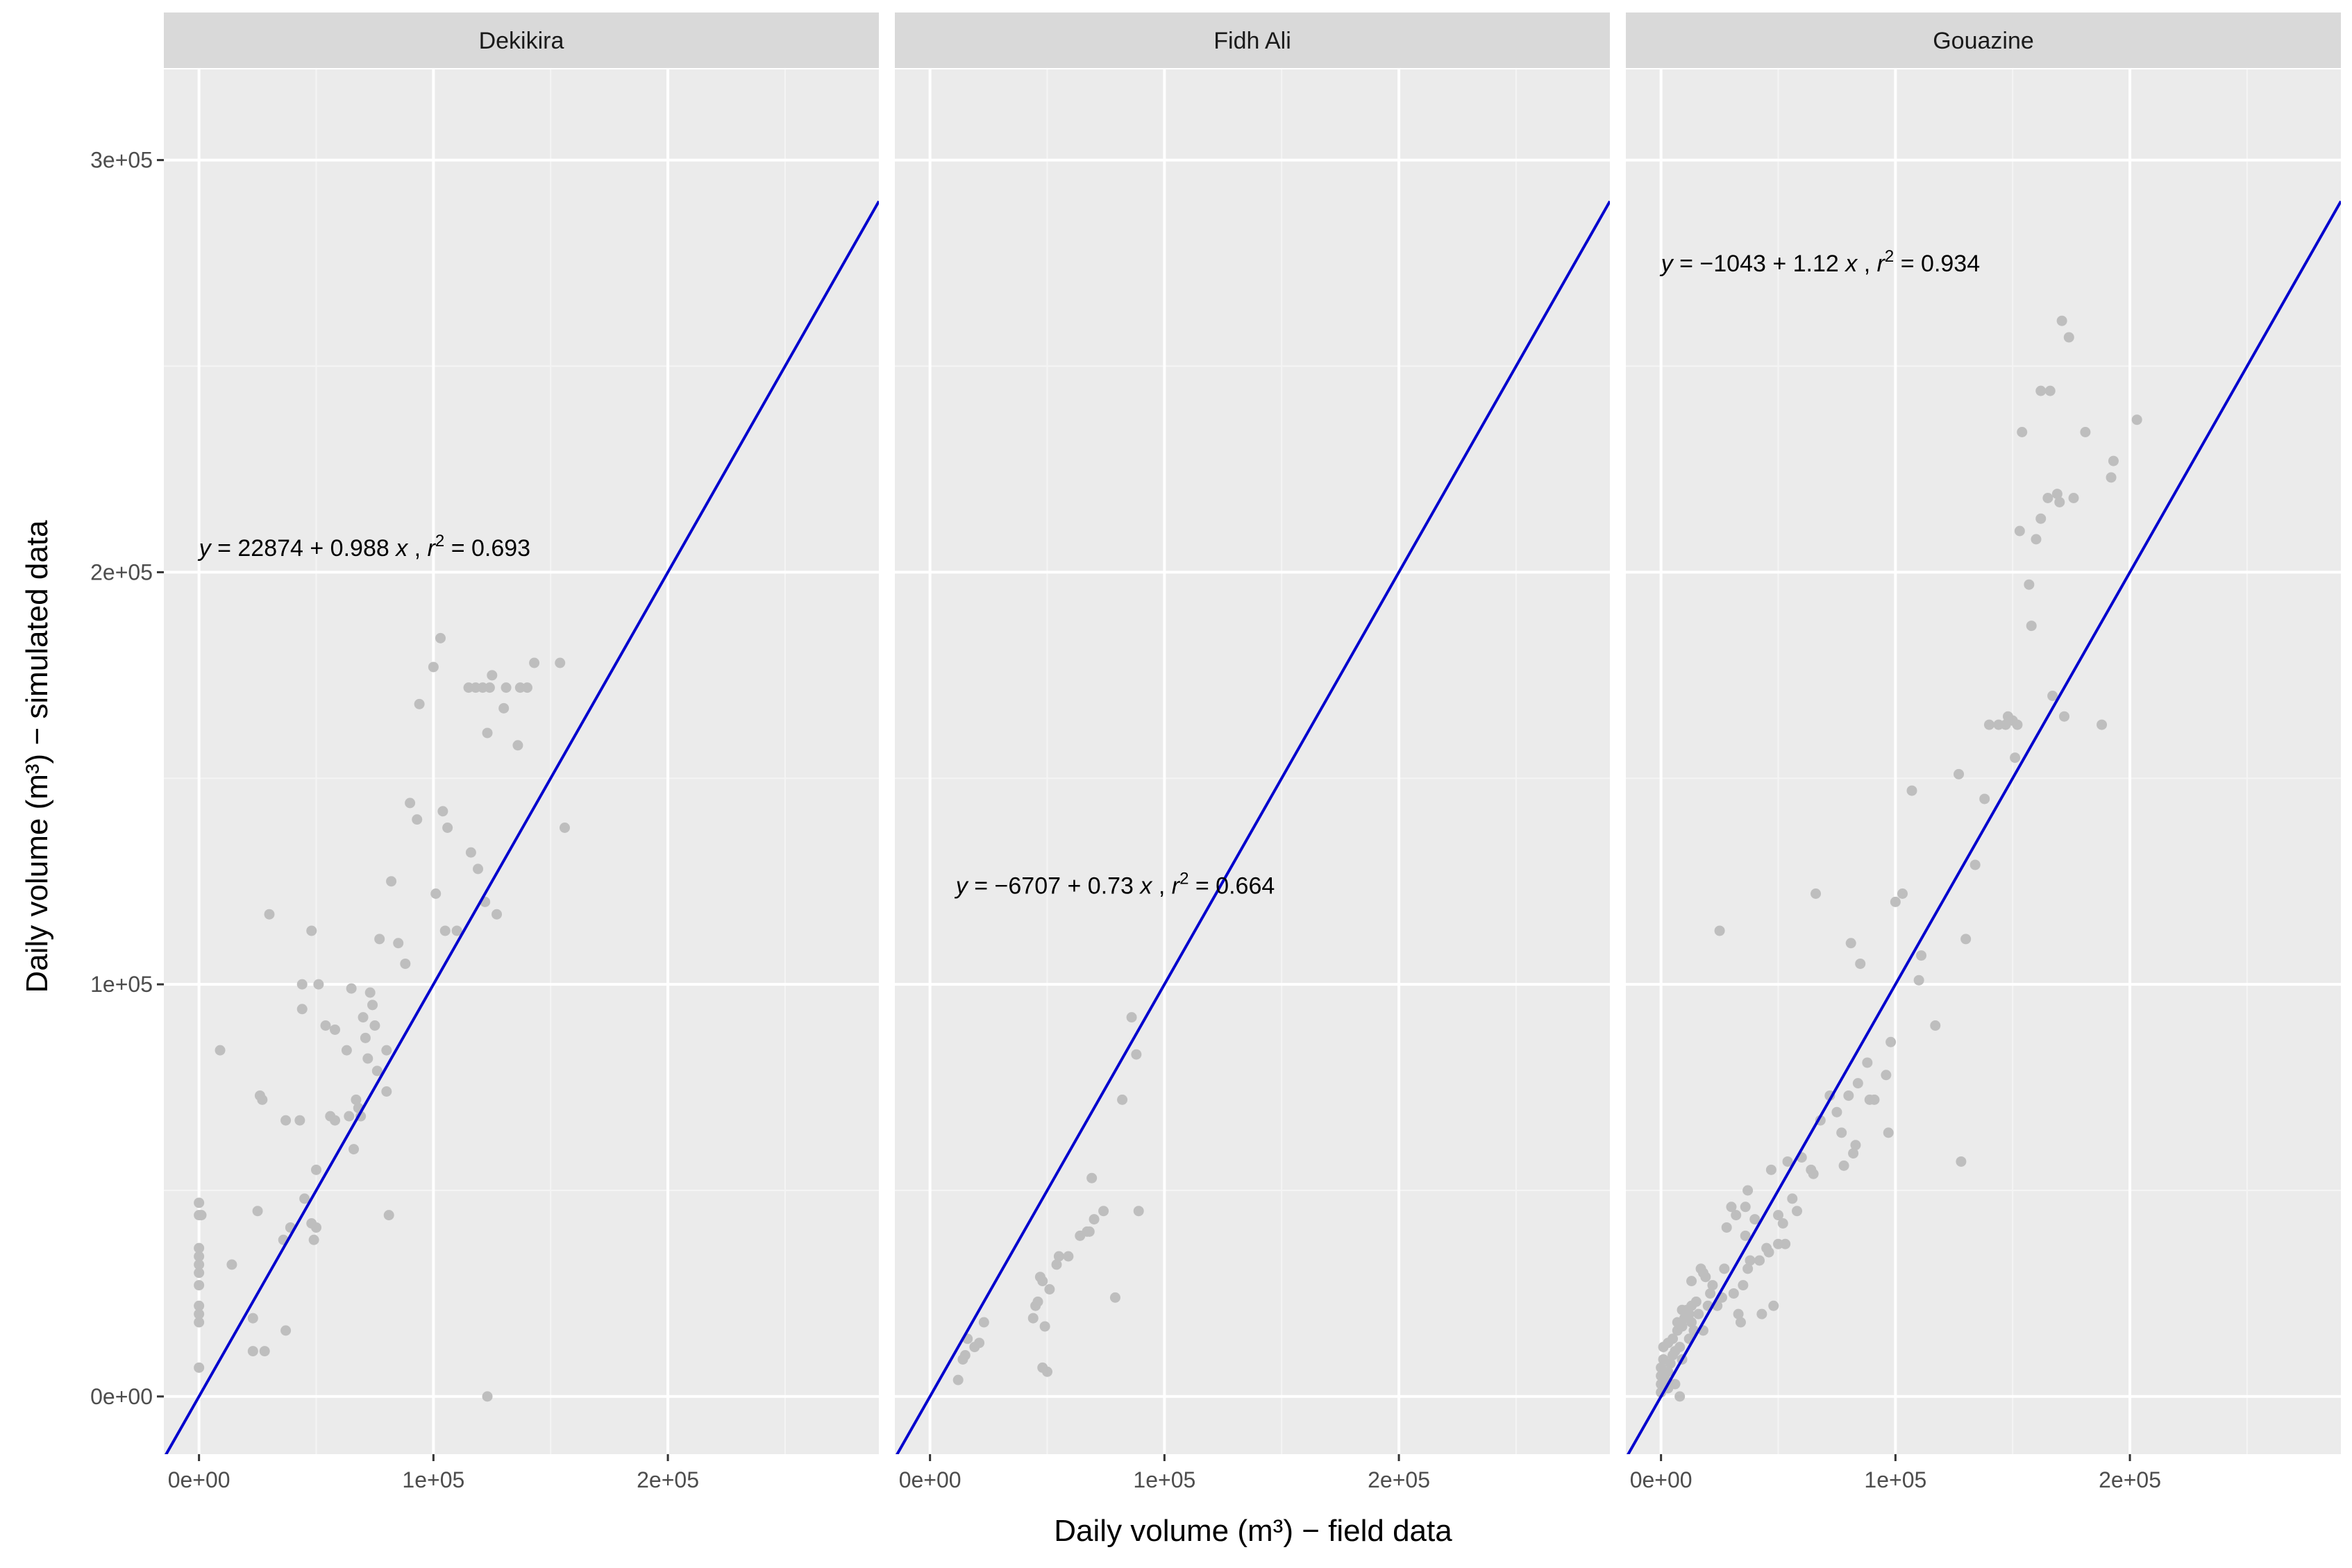  I want to click on facet-strip-label: Fidh Ali, so click(1252, 41).